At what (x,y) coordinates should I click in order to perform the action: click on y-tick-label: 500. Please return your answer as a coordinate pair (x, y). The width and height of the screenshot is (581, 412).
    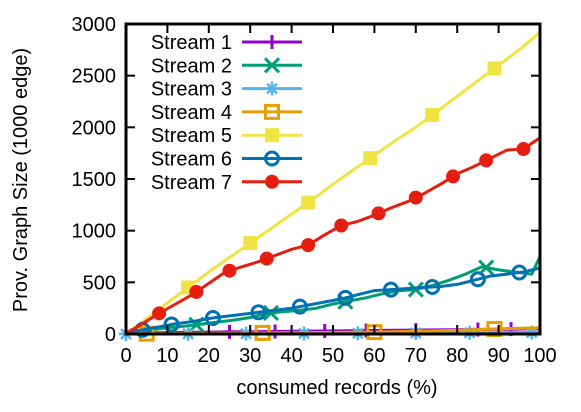
    Looking at the image, I should click on (99, 283).